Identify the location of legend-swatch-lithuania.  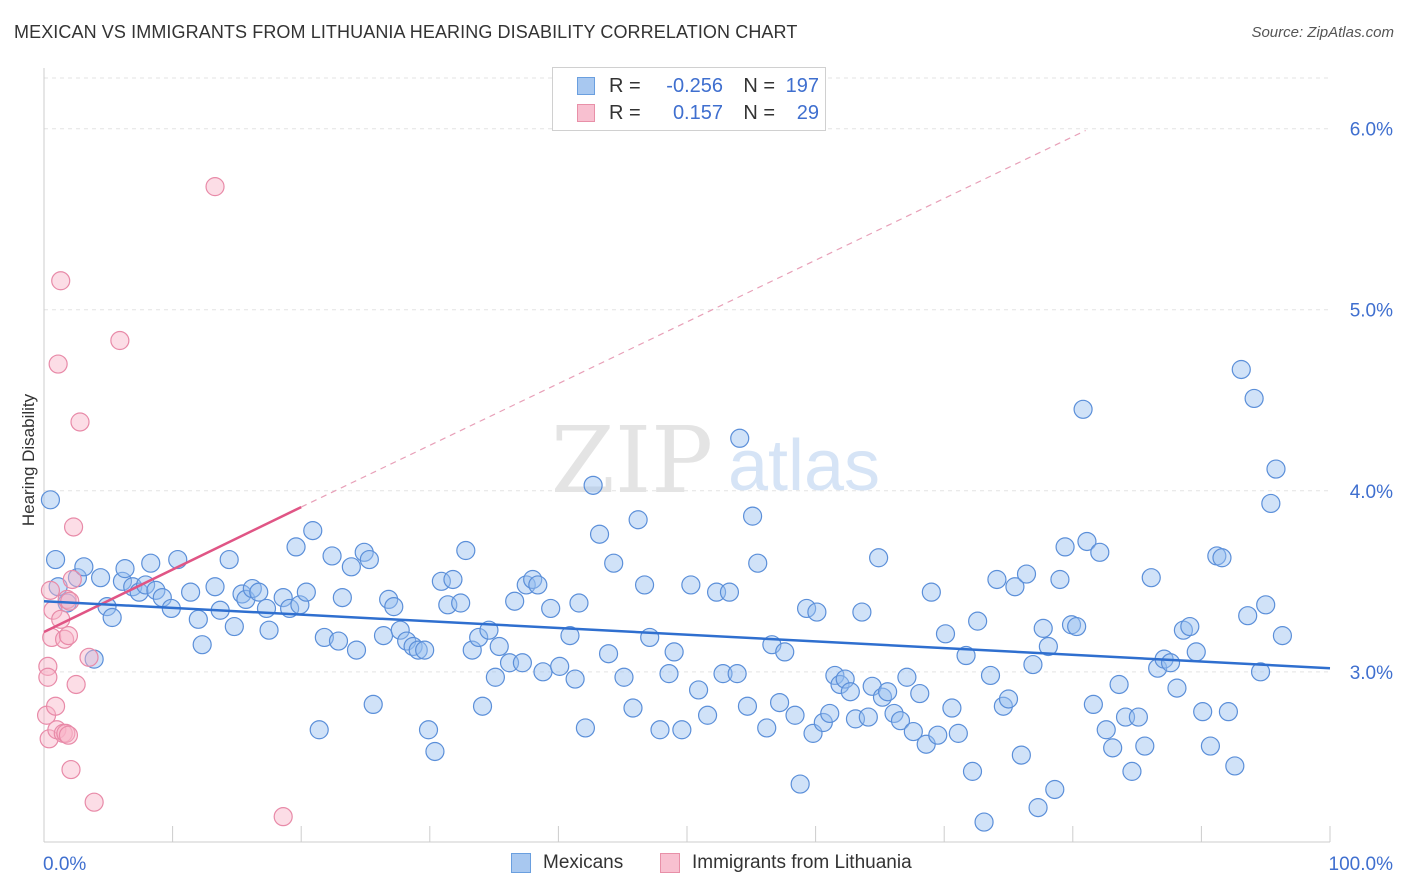
(670, 863).